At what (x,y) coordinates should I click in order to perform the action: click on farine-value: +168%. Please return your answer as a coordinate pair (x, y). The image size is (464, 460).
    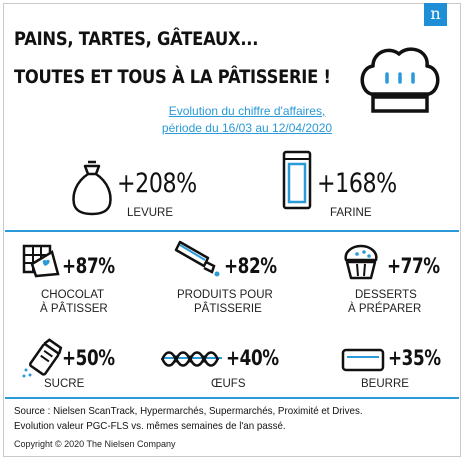
    Looking at the image, I should click on (357, 183).